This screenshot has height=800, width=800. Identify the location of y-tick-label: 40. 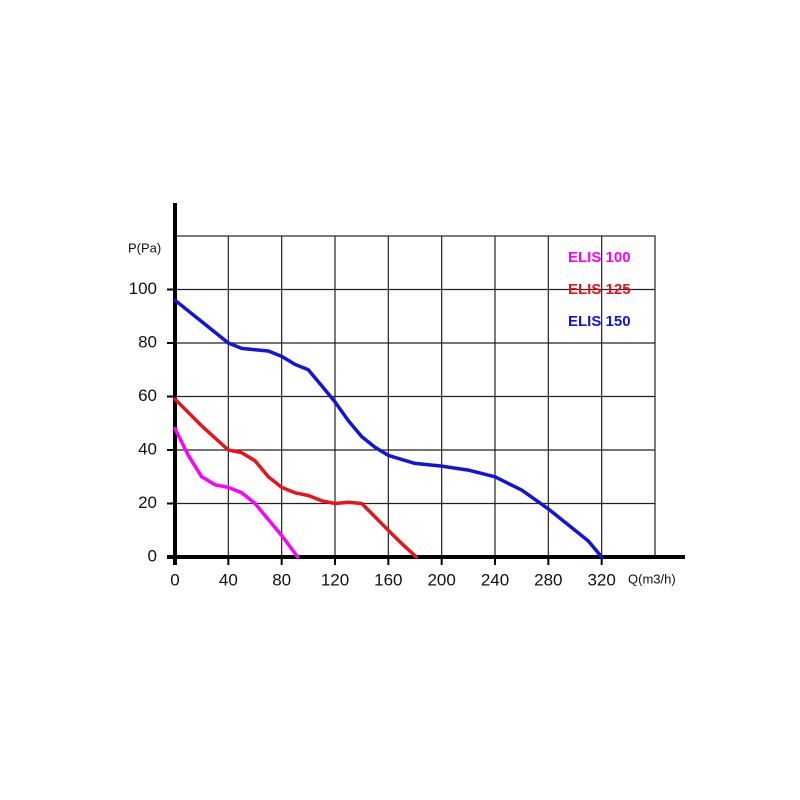
(147, 448).